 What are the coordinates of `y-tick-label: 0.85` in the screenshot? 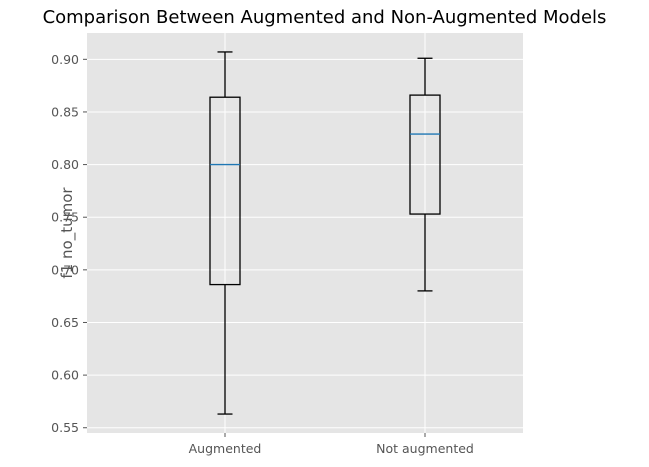 It's located at (65, 111).